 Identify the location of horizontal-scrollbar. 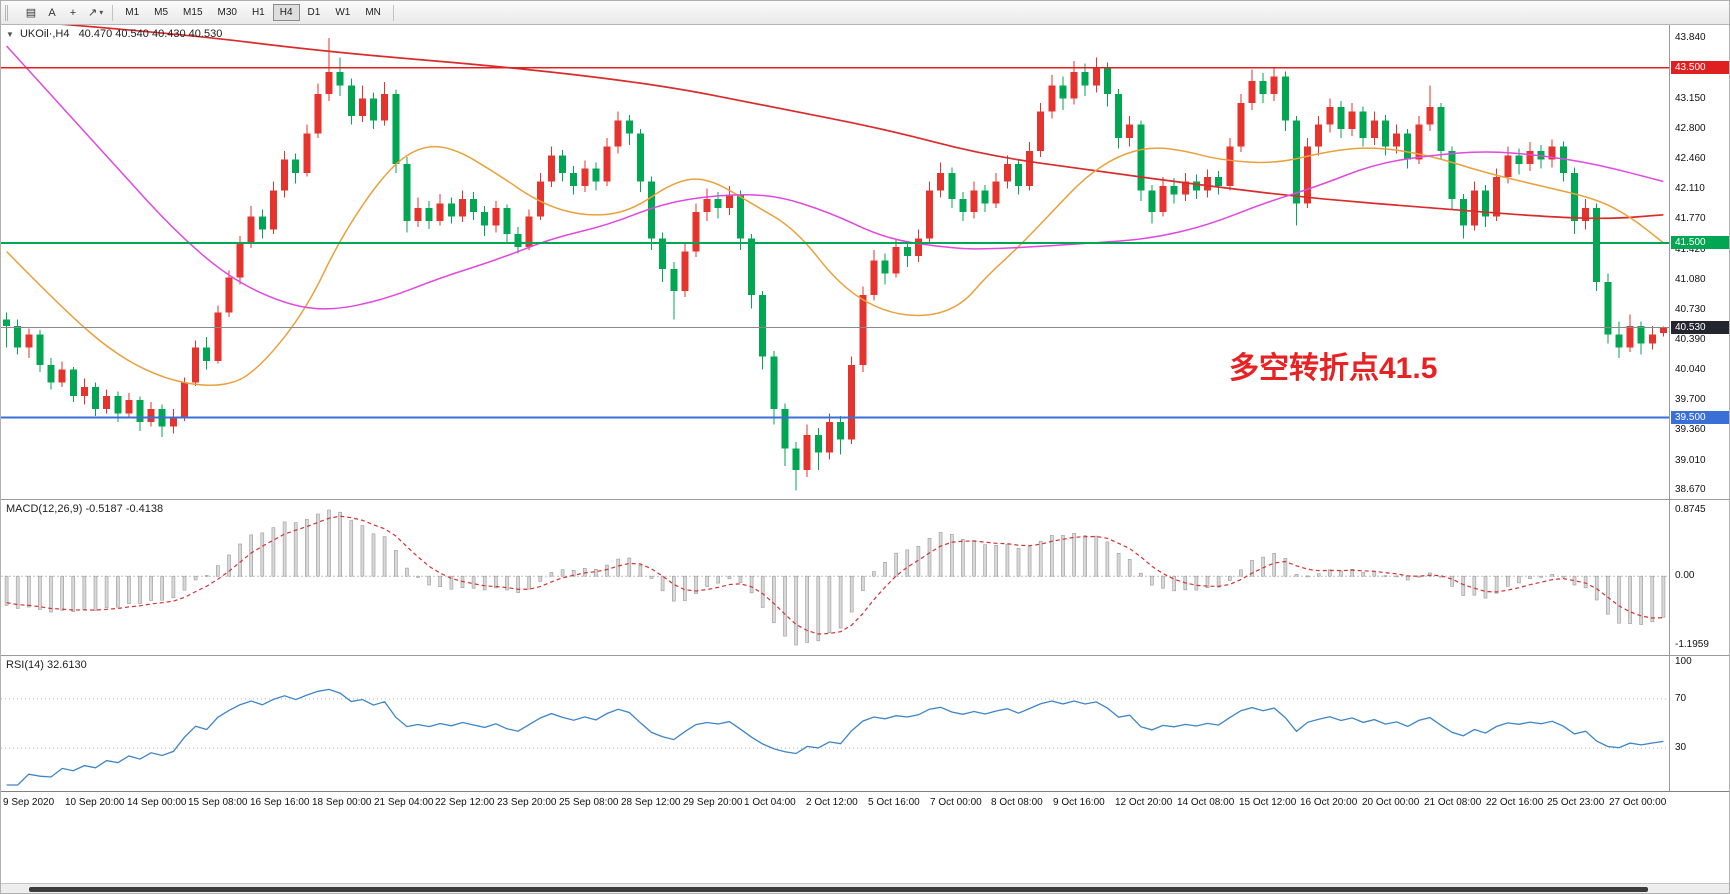
(865, 888).